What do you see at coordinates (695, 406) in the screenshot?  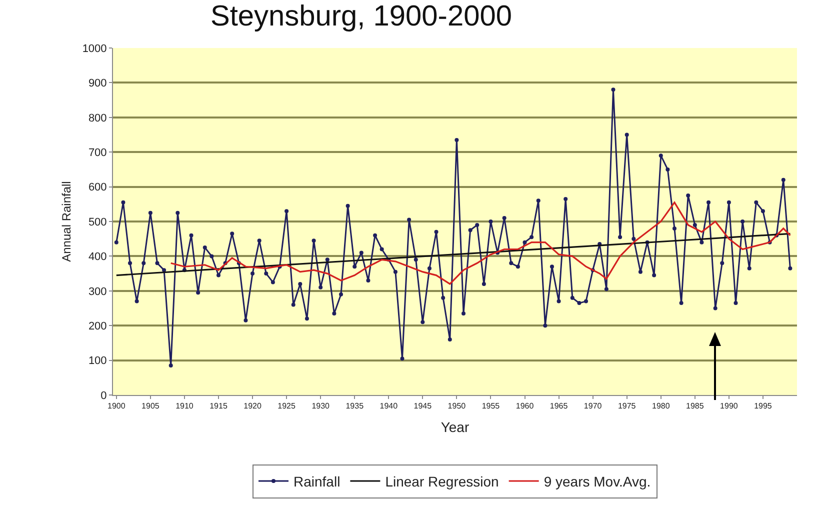 I see `x-tick-label: 1985` at bounding box center [695, 406].